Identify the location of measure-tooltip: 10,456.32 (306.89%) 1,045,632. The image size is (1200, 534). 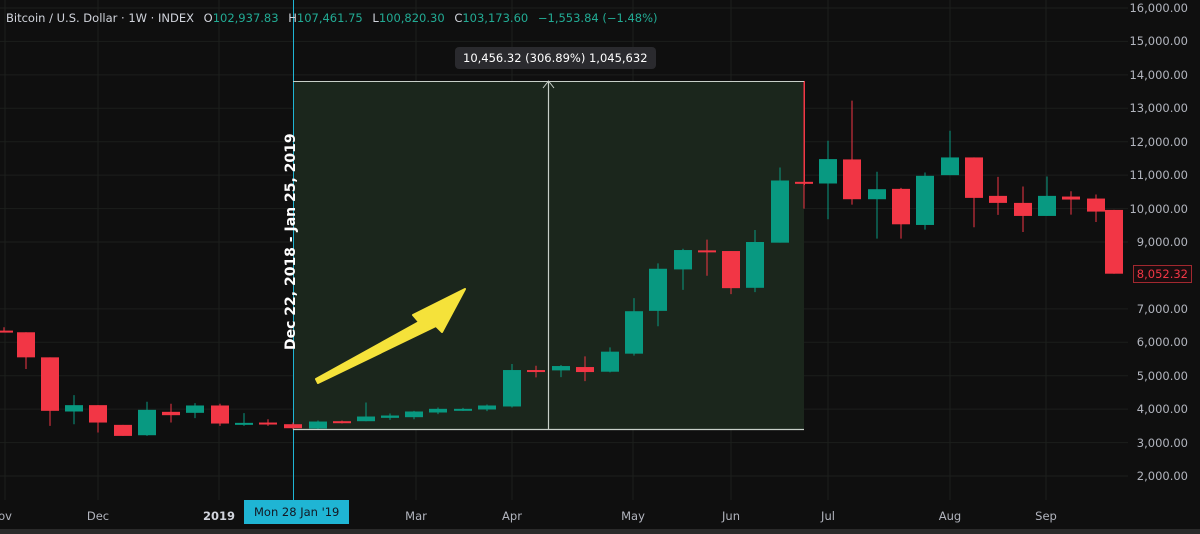
(555, 58).